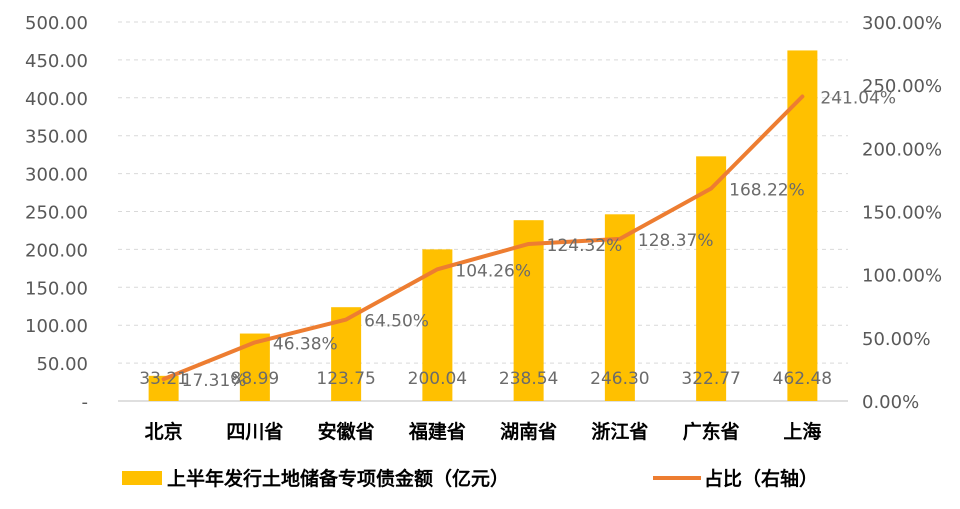  Describe the element at coordinates (85, 402) in the screenshot. I see `left-tick-label: -` at that location.